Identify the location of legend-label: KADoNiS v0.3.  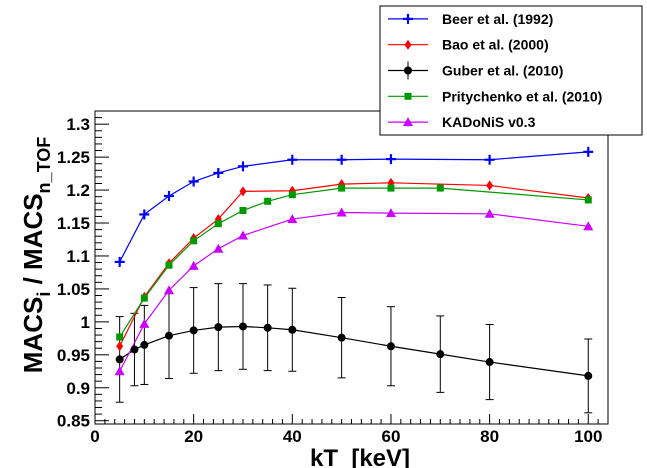
(489, 122).